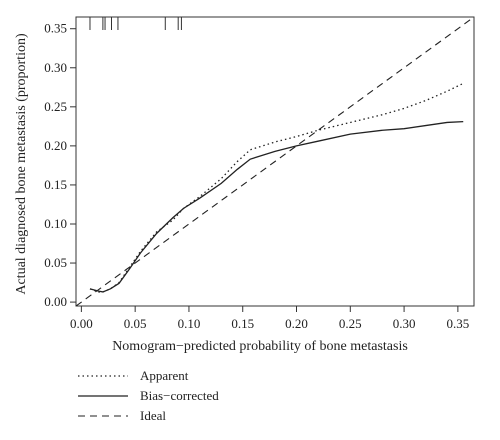 The height and width of the screenshot is (440, 500). Describe the element at coordinates (135, 323) in the screenshot. I see `x-tick-label: 0.05` at that location.